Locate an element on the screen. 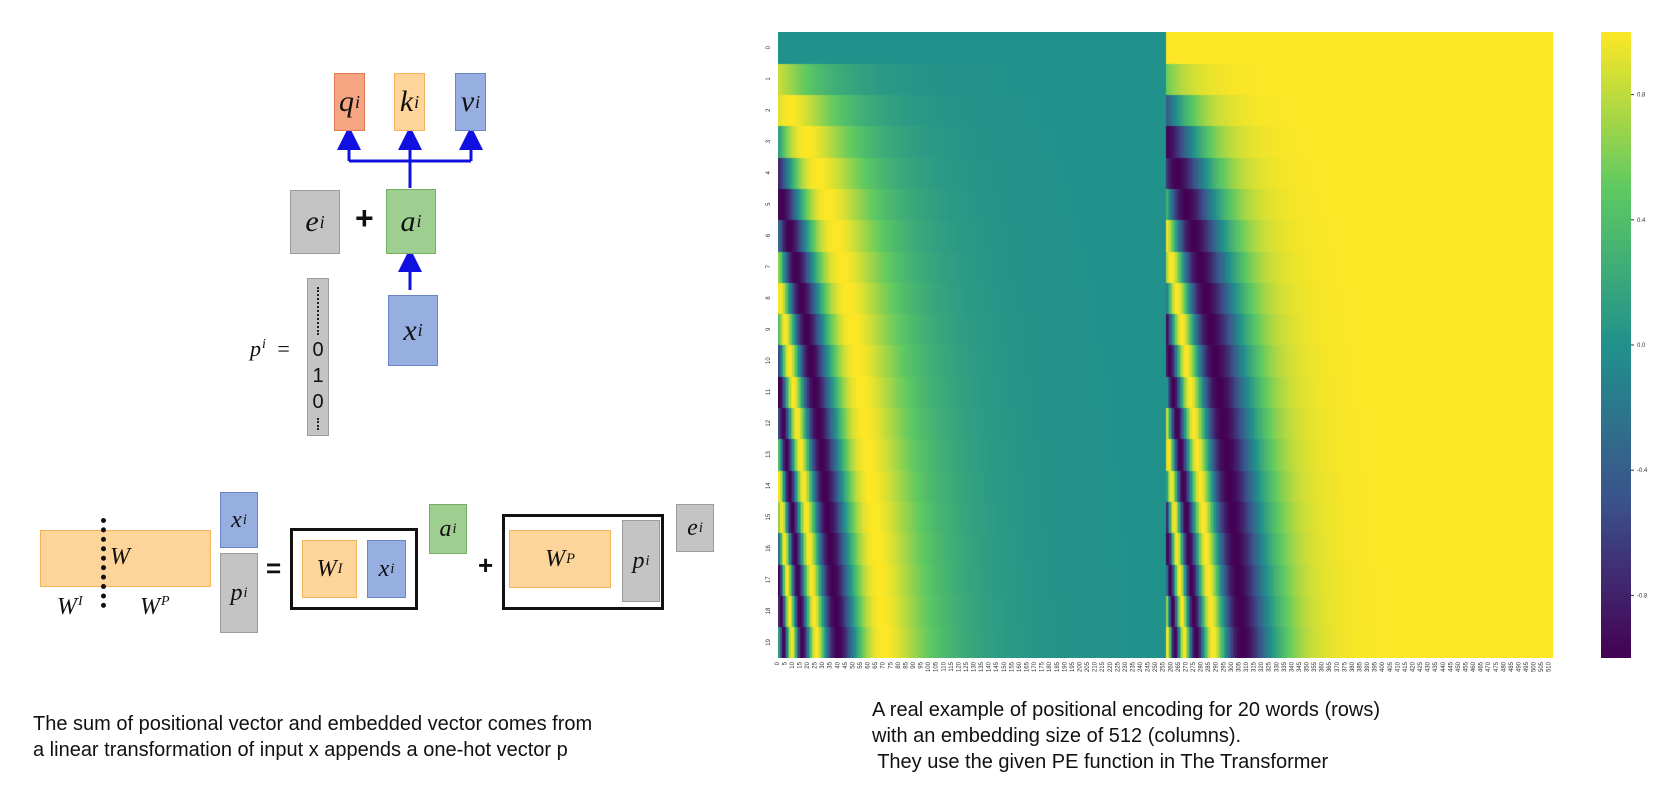 The height and width of the screenshot is (808, 1672). x-tick-label: 365 is located at coordinates (1330, 666).